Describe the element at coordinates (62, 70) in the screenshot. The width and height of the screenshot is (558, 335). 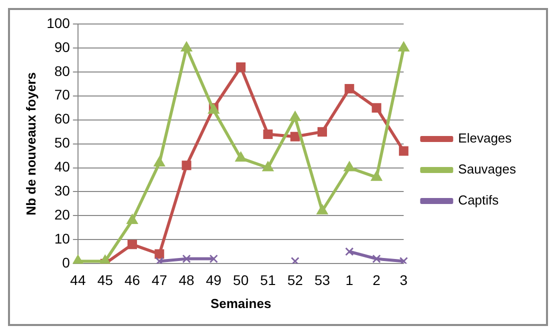
I see `y-tick-label: 80` at that location.